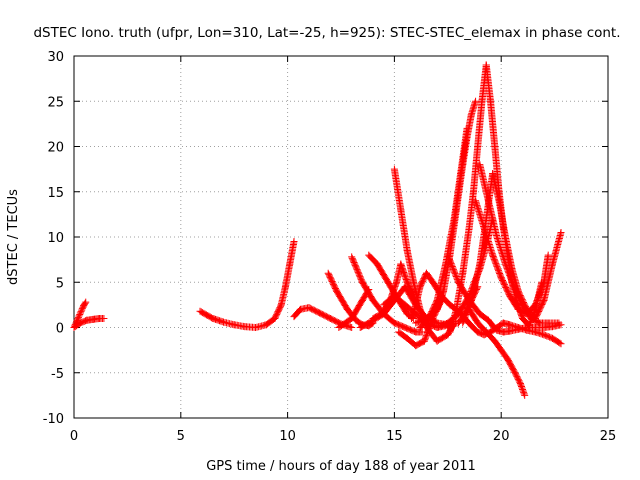 This screenshot has height=480, width=640. I want to click on y-tick-label: 10, so click(55, 238).